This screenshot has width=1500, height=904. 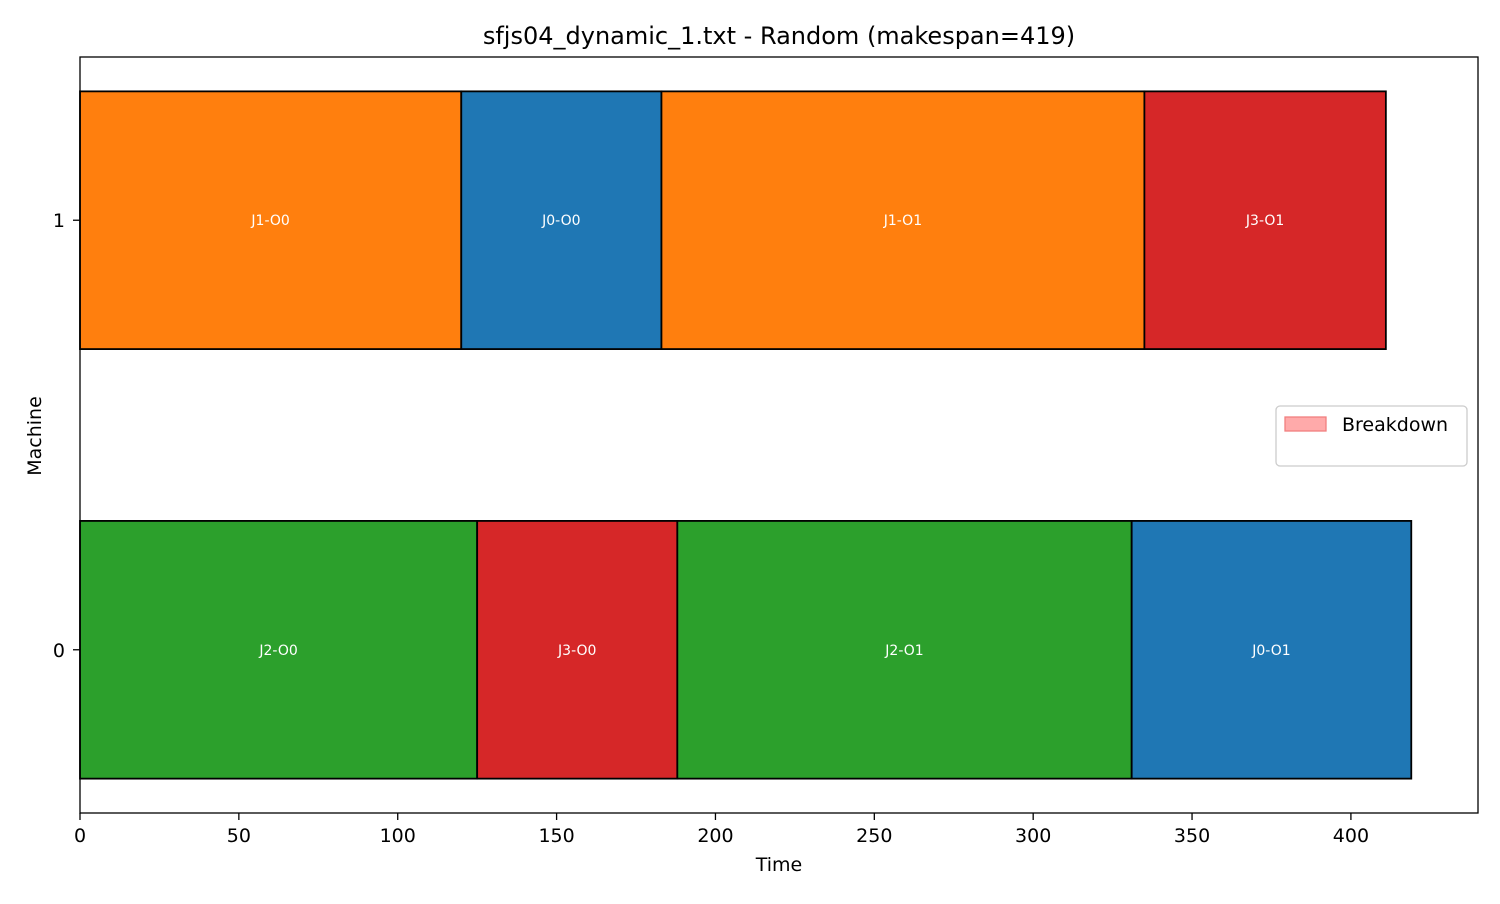 I want to click on y-axis-label: Machine, so click(x=35, y=436).